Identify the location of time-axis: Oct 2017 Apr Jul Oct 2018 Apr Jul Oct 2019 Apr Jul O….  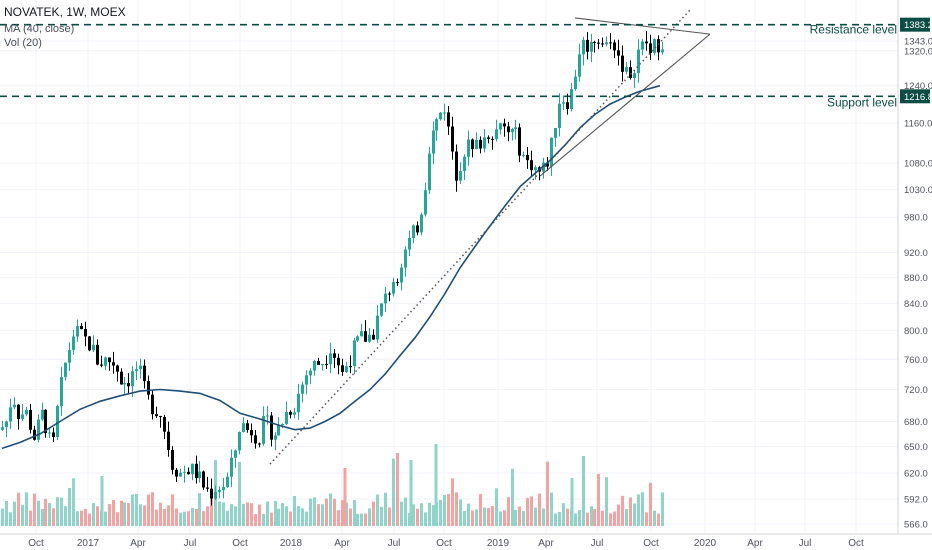
(466, 541).